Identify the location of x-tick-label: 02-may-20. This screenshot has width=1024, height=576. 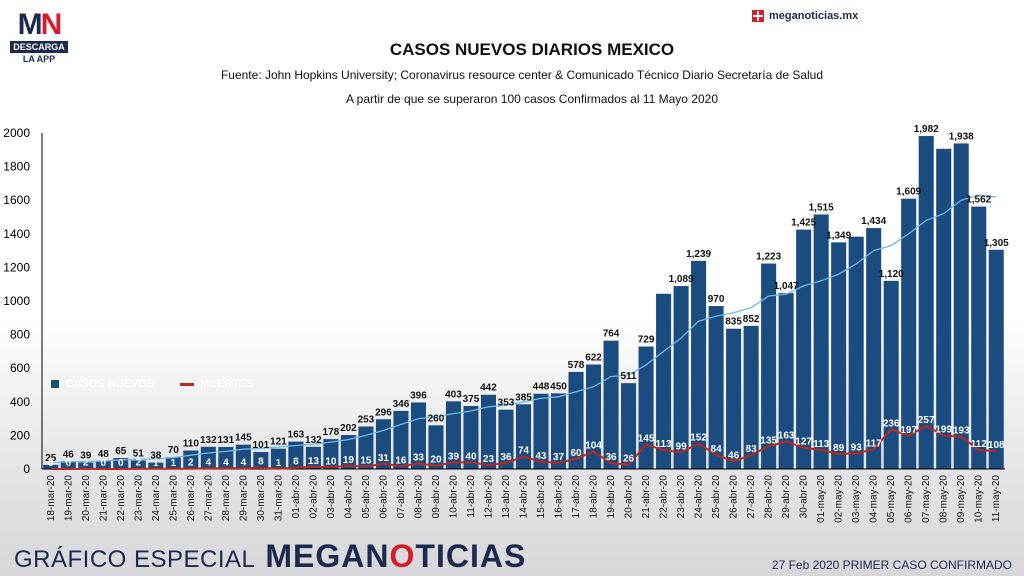
(839, 499).